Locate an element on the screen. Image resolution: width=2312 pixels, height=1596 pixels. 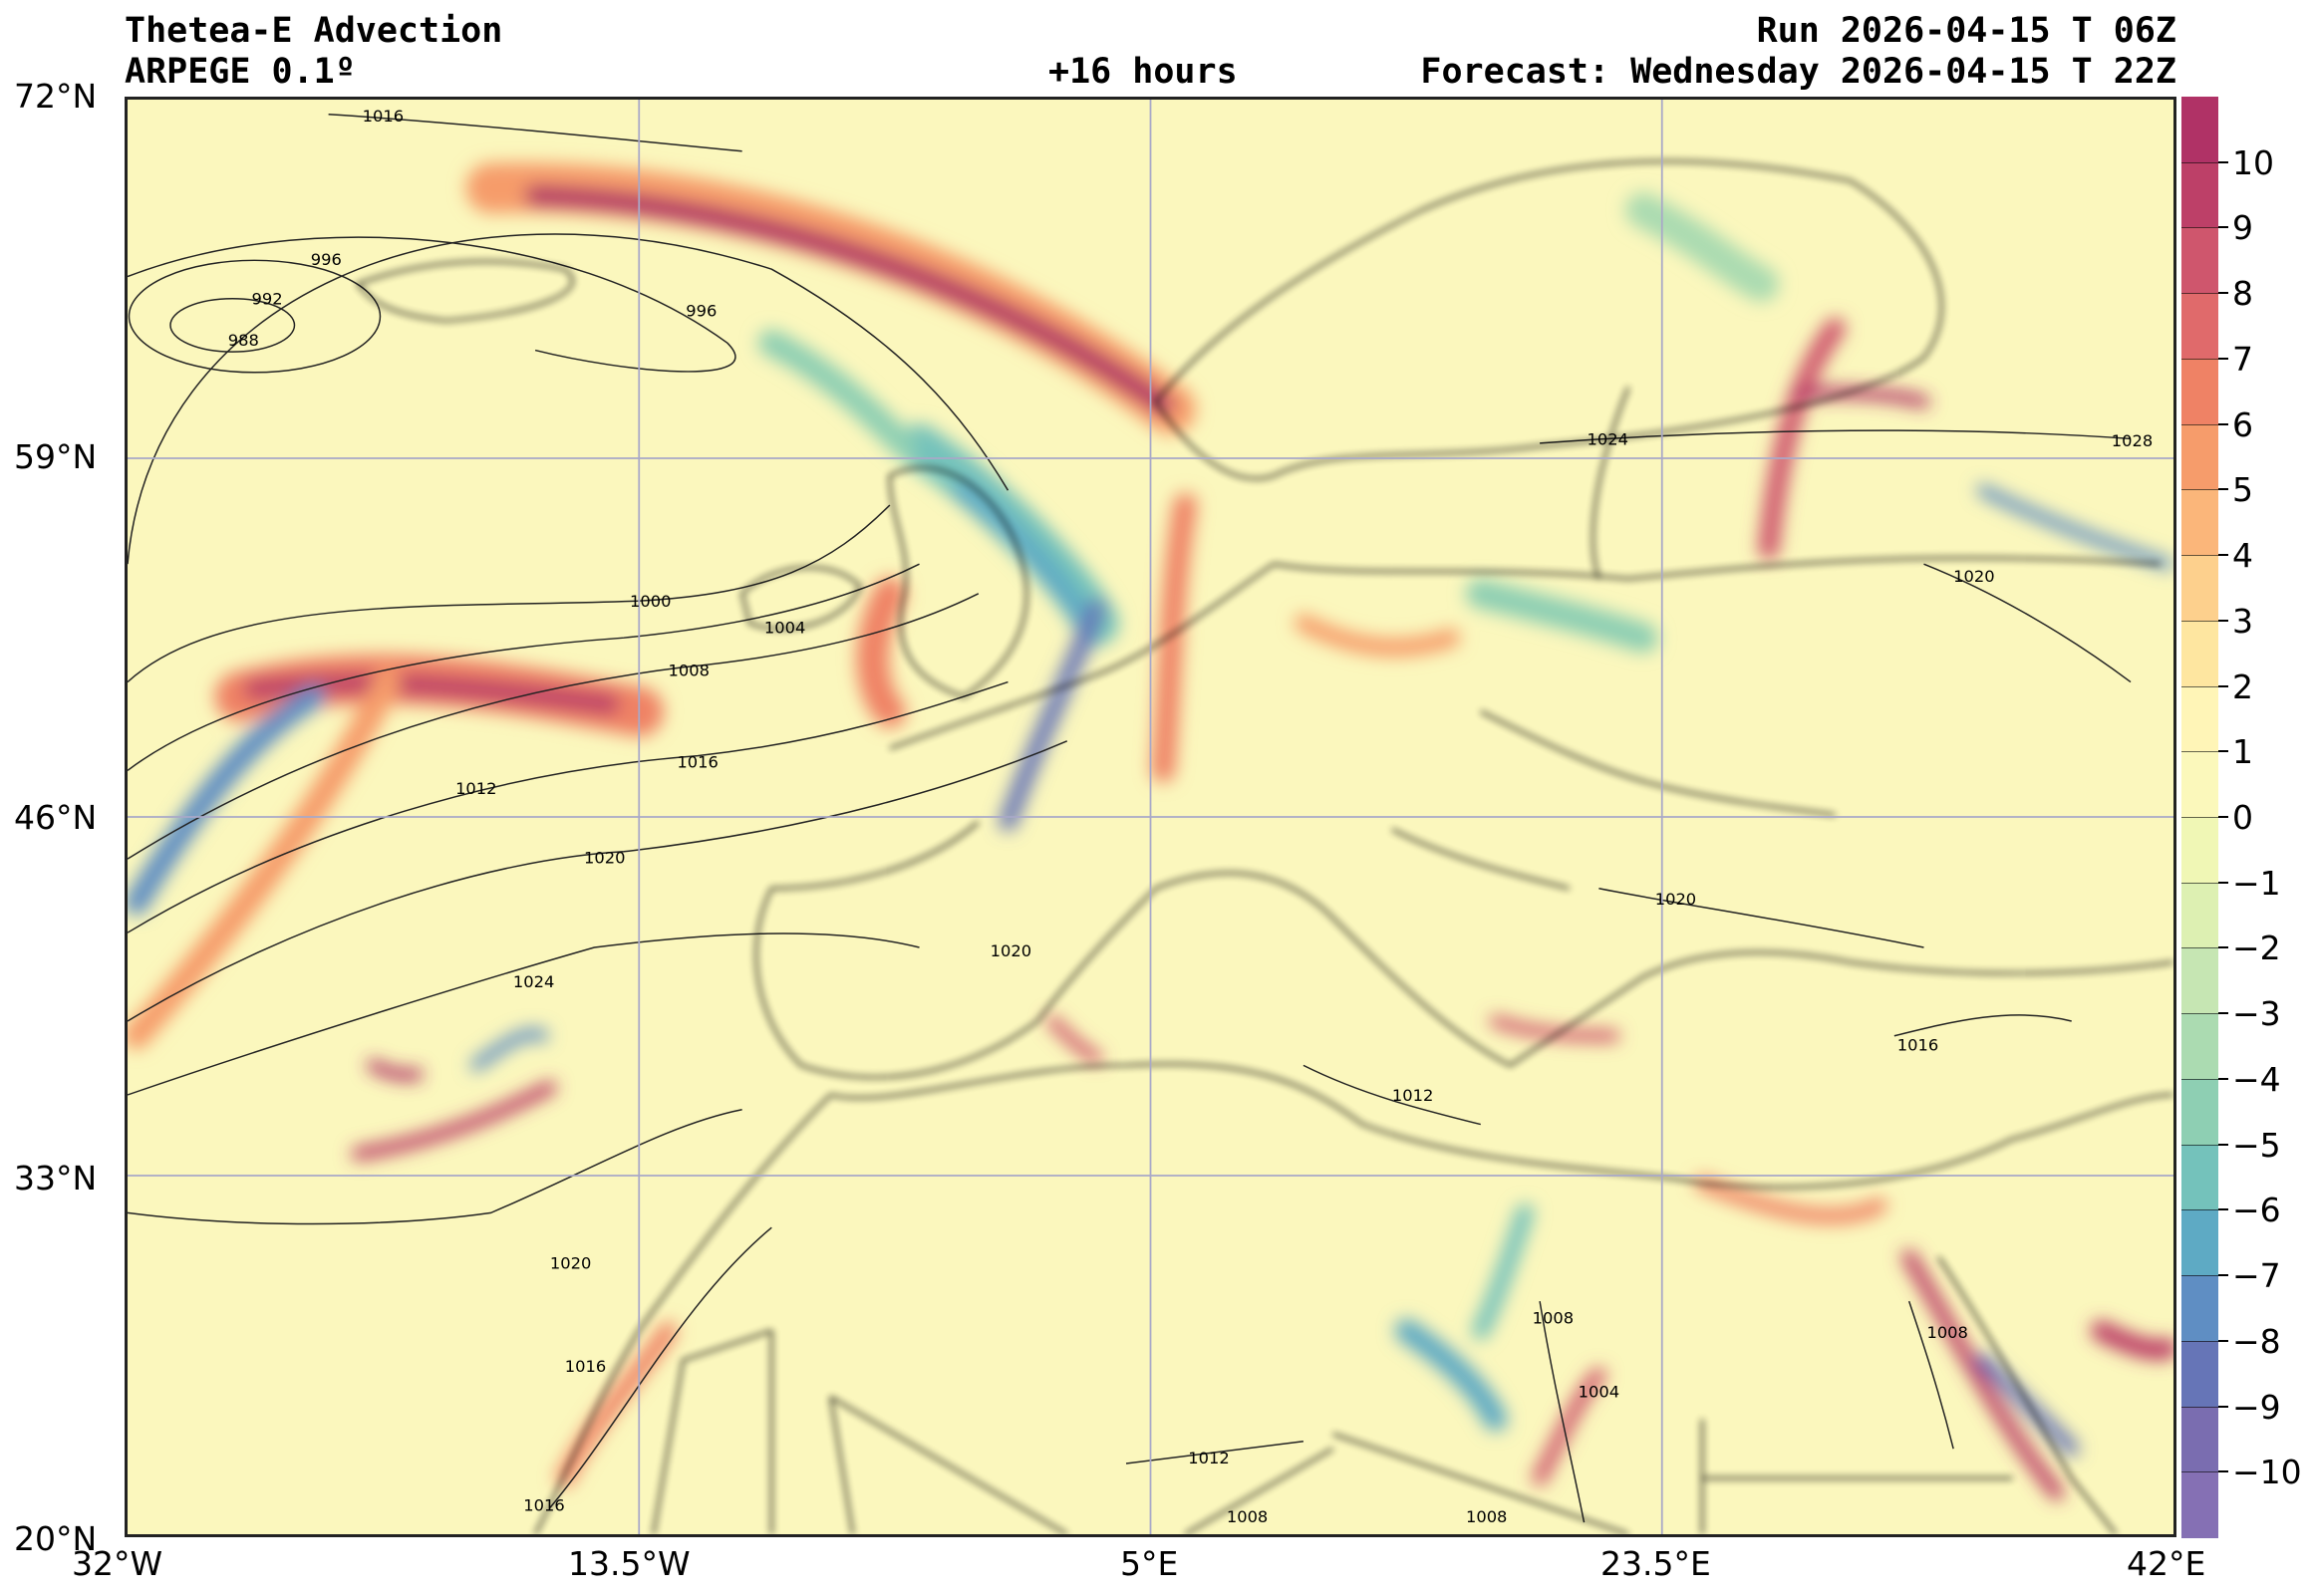
lon-label-32w: 32°W is located at coordinates (117, 1563).